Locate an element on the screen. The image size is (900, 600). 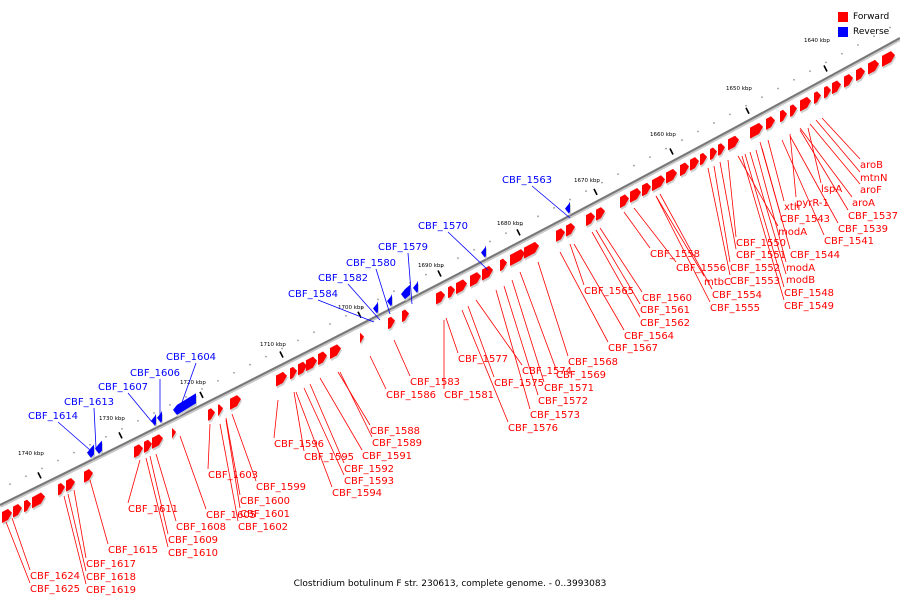
forward-gene-label: xth is located at coordinates (792, 207).